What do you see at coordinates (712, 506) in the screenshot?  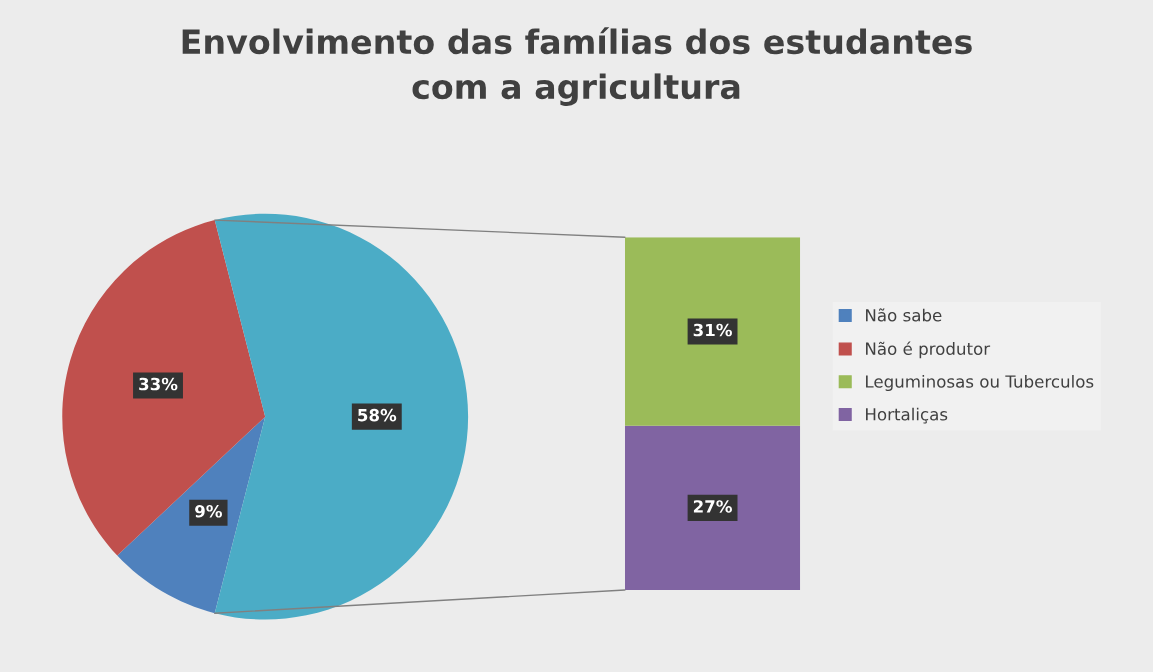 I see `data-label: 27%` at bounding box center [712, 506].